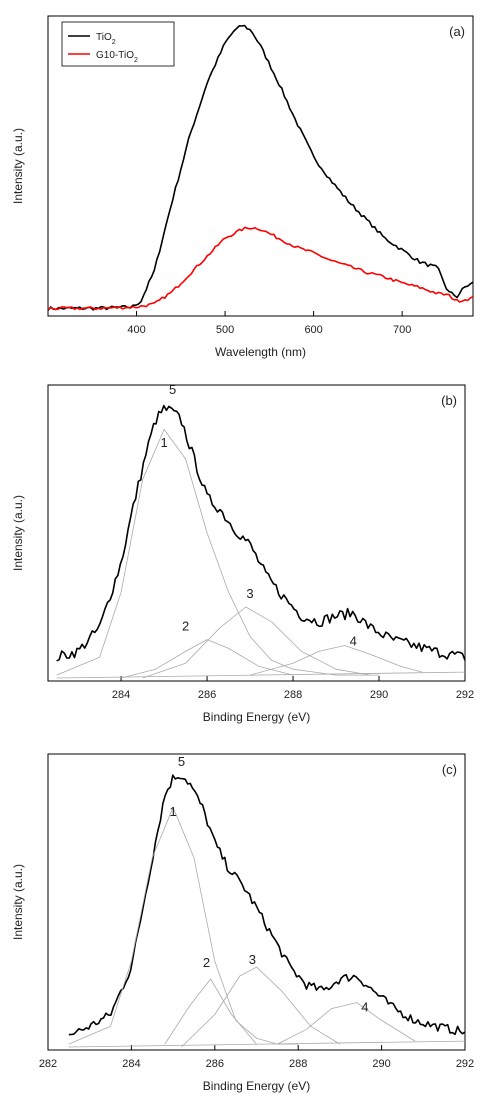  What do you see at coordinates (402, 330) in the screenshot?
I see `x-tick-label: 700` at bounding box center [402, 330].